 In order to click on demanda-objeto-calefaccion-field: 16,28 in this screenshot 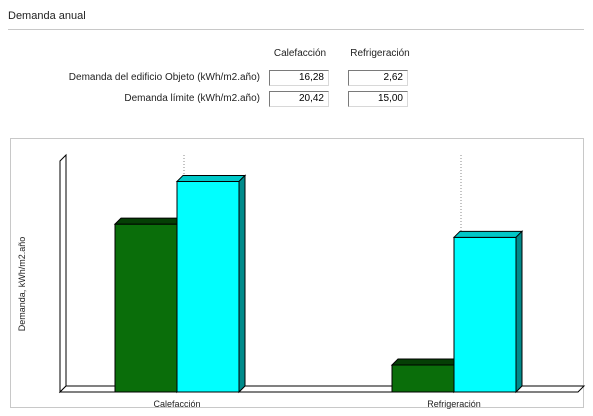, I will do `click(299, 78)`.